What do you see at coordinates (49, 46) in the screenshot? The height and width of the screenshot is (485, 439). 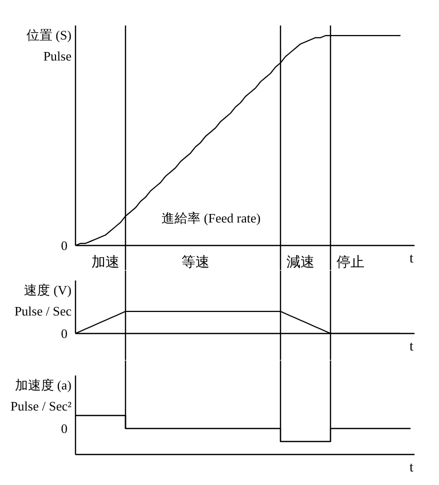 I see `y-axis-title: 位置 (S) Pulse` at bounding box center [49, 46].